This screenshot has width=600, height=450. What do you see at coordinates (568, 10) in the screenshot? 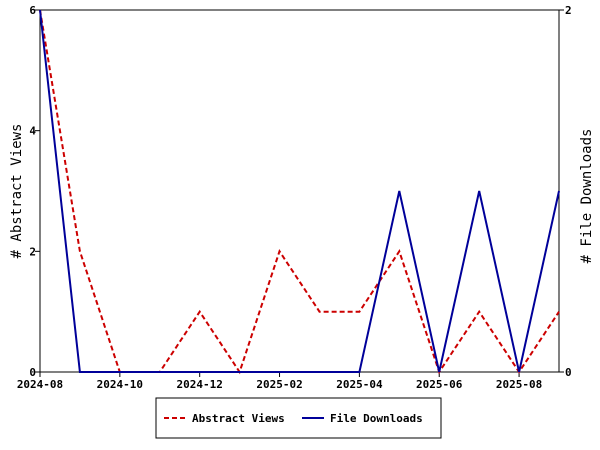
I see `right-y-tick-label-2: 2` at bounding box center [568, 10].